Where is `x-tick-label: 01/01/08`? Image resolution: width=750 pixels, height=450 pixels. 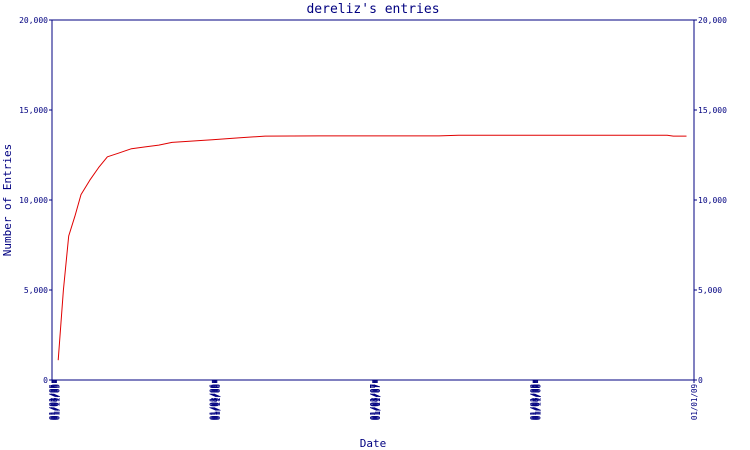 x-tick-label: 01/01/08 is located at coordinates (533, 402).